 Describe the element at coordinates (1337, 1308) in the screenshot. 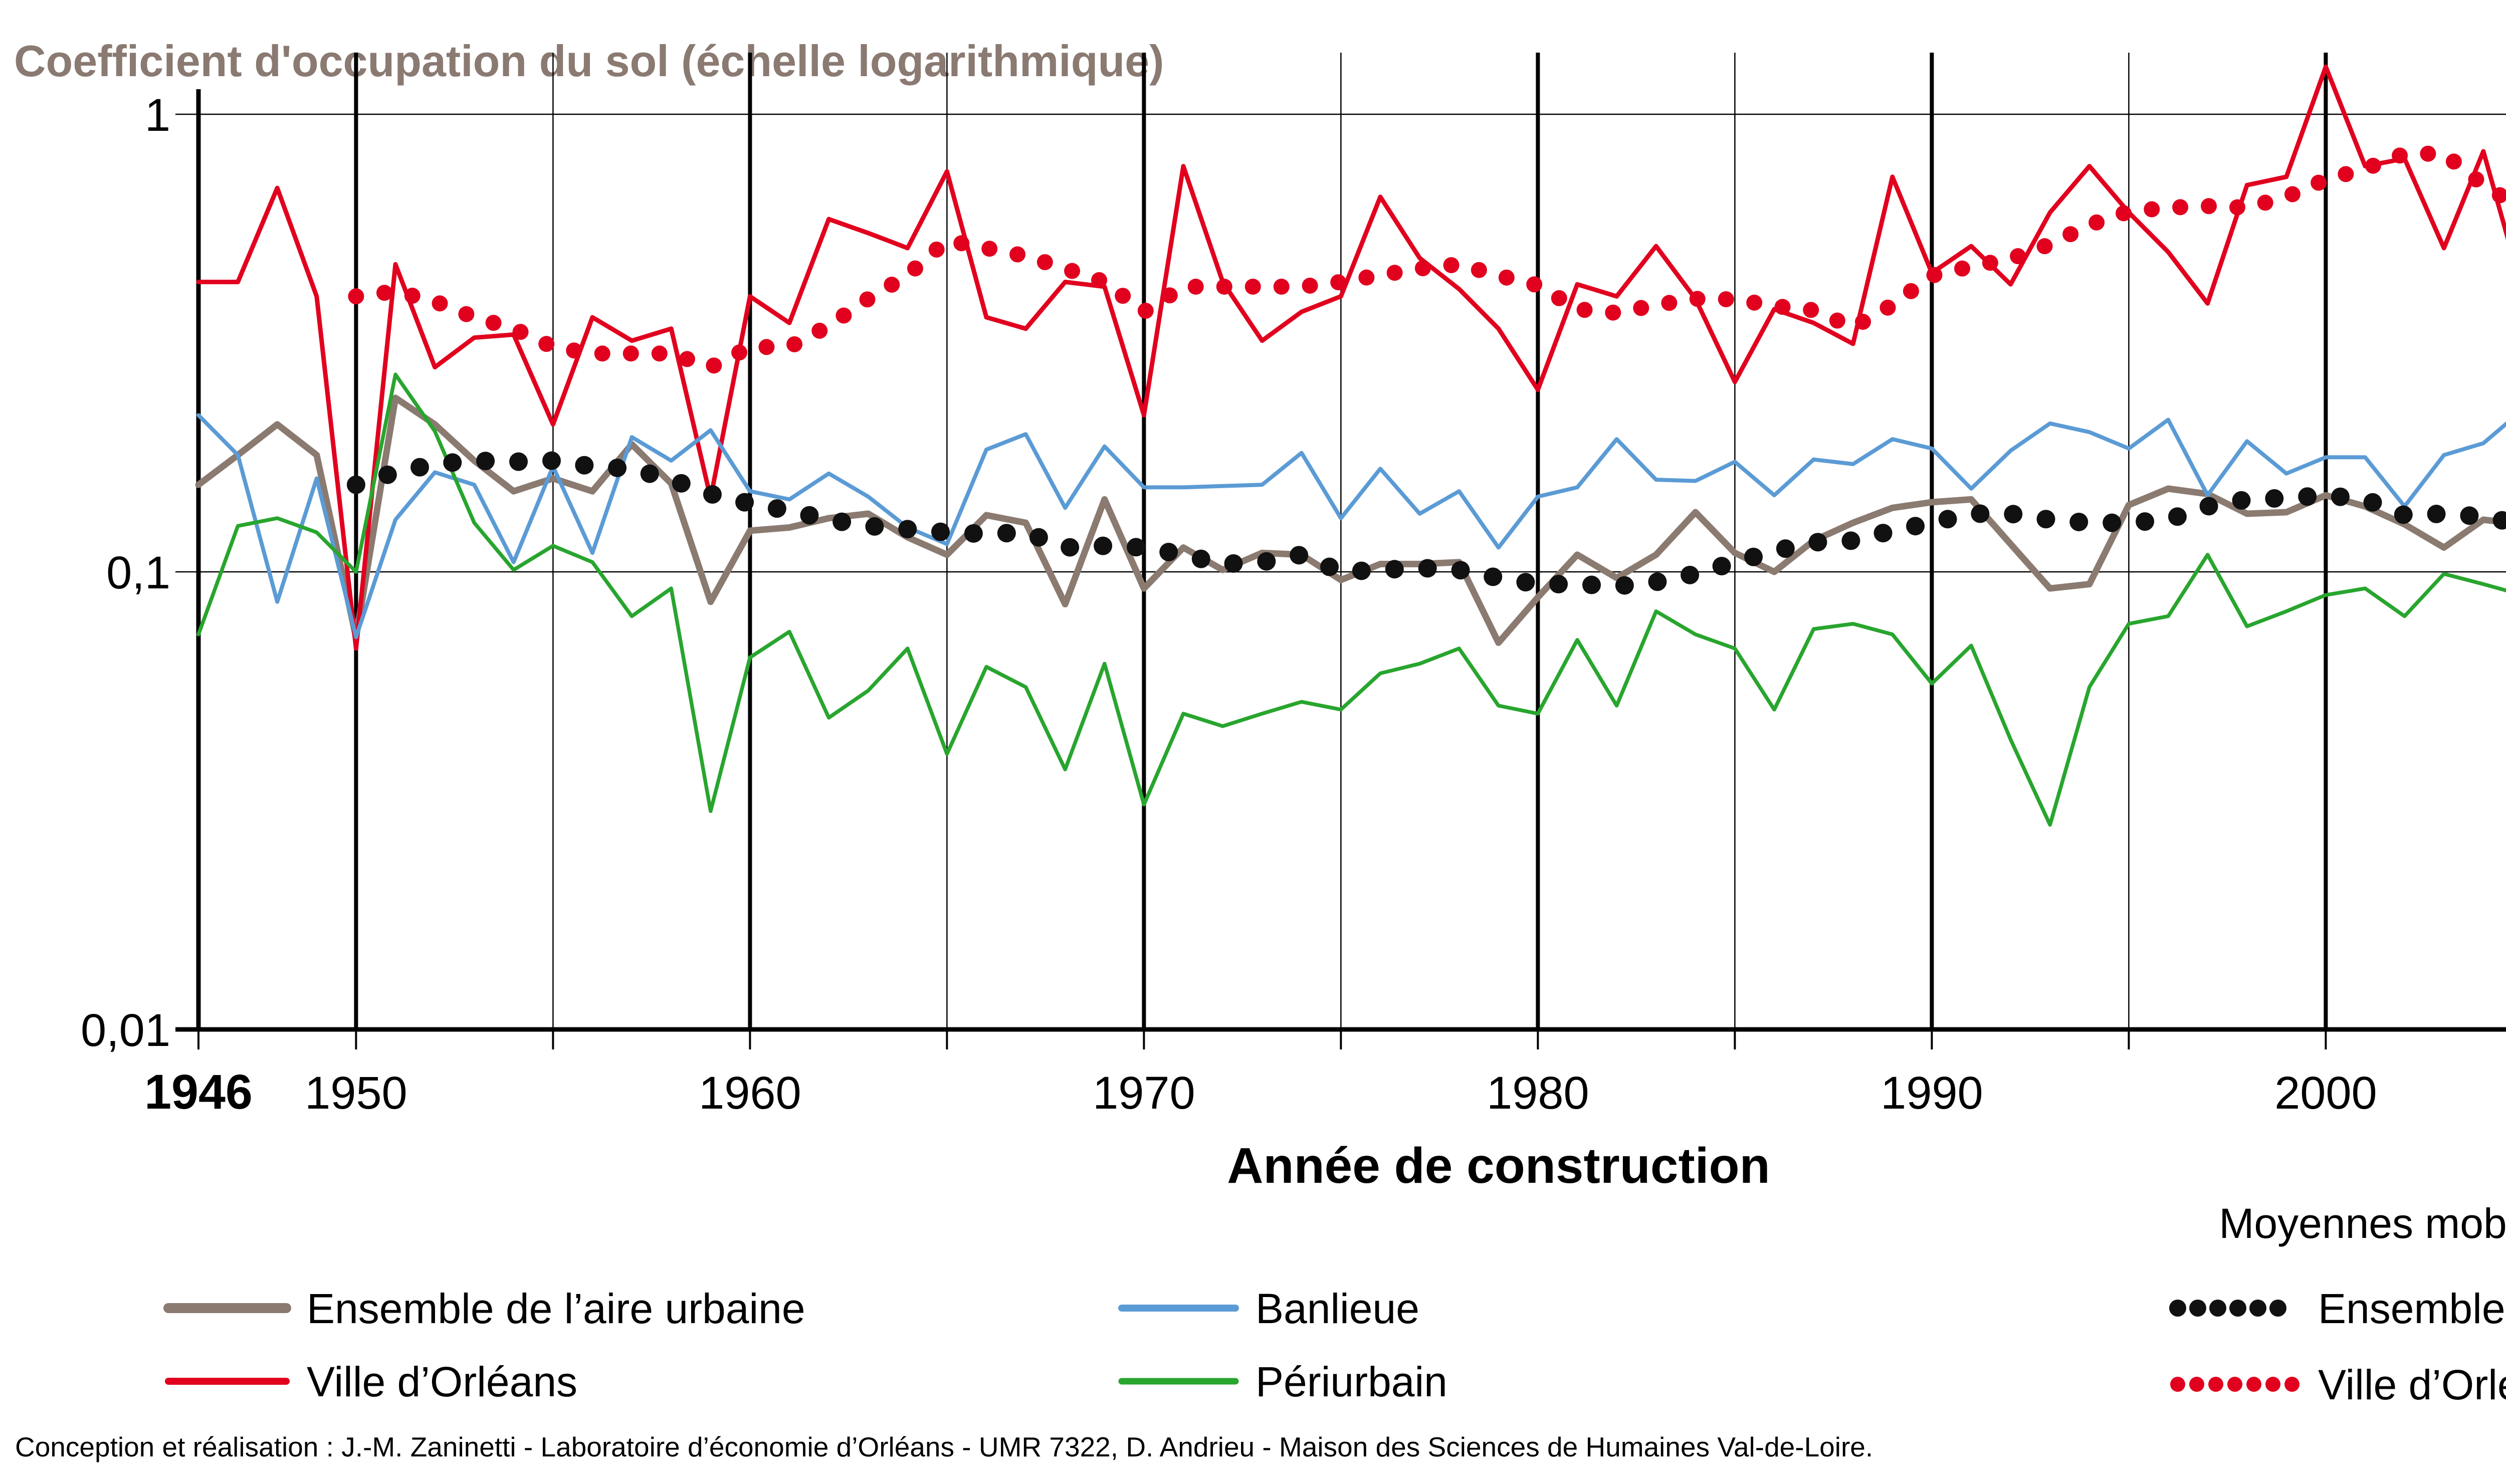

I see `legend-label-banlieue: Banlieue` at that location.